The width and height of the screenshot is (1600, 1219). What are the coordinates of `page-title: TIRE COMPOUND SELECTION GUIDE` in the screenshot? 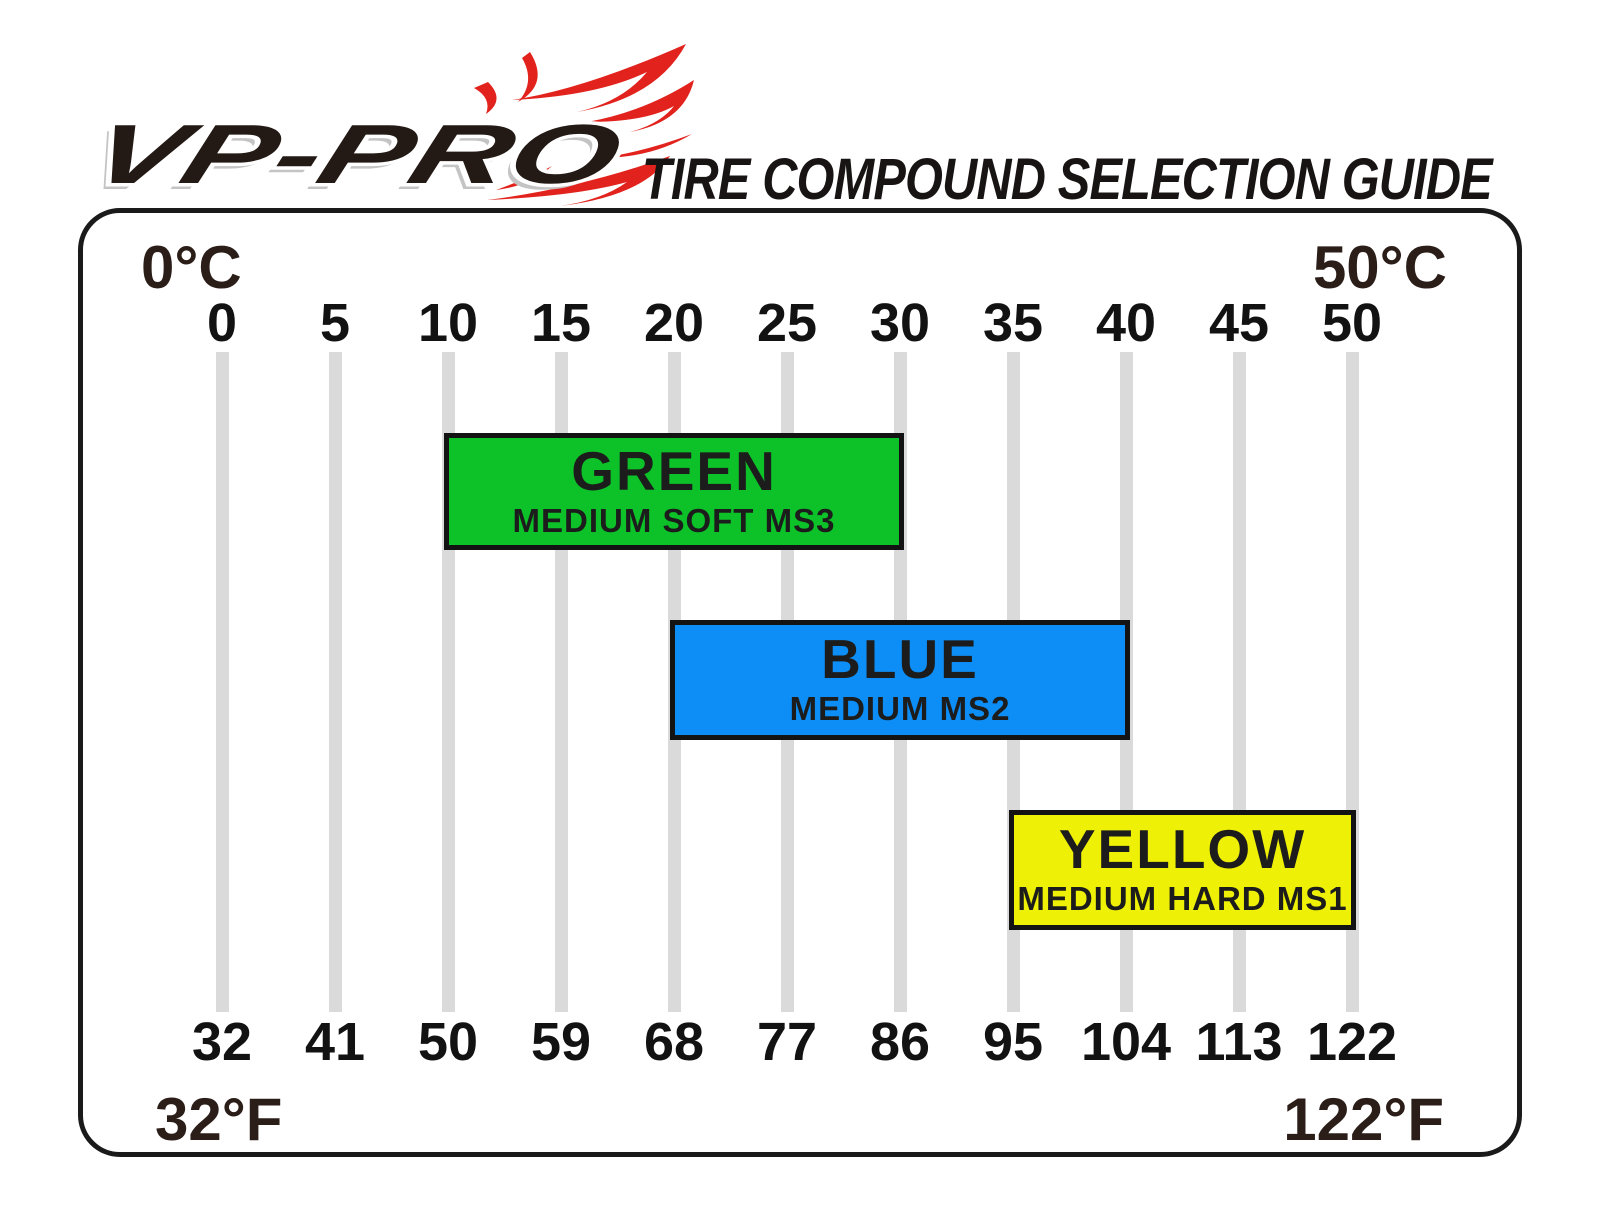 It's located at (1067, 179).